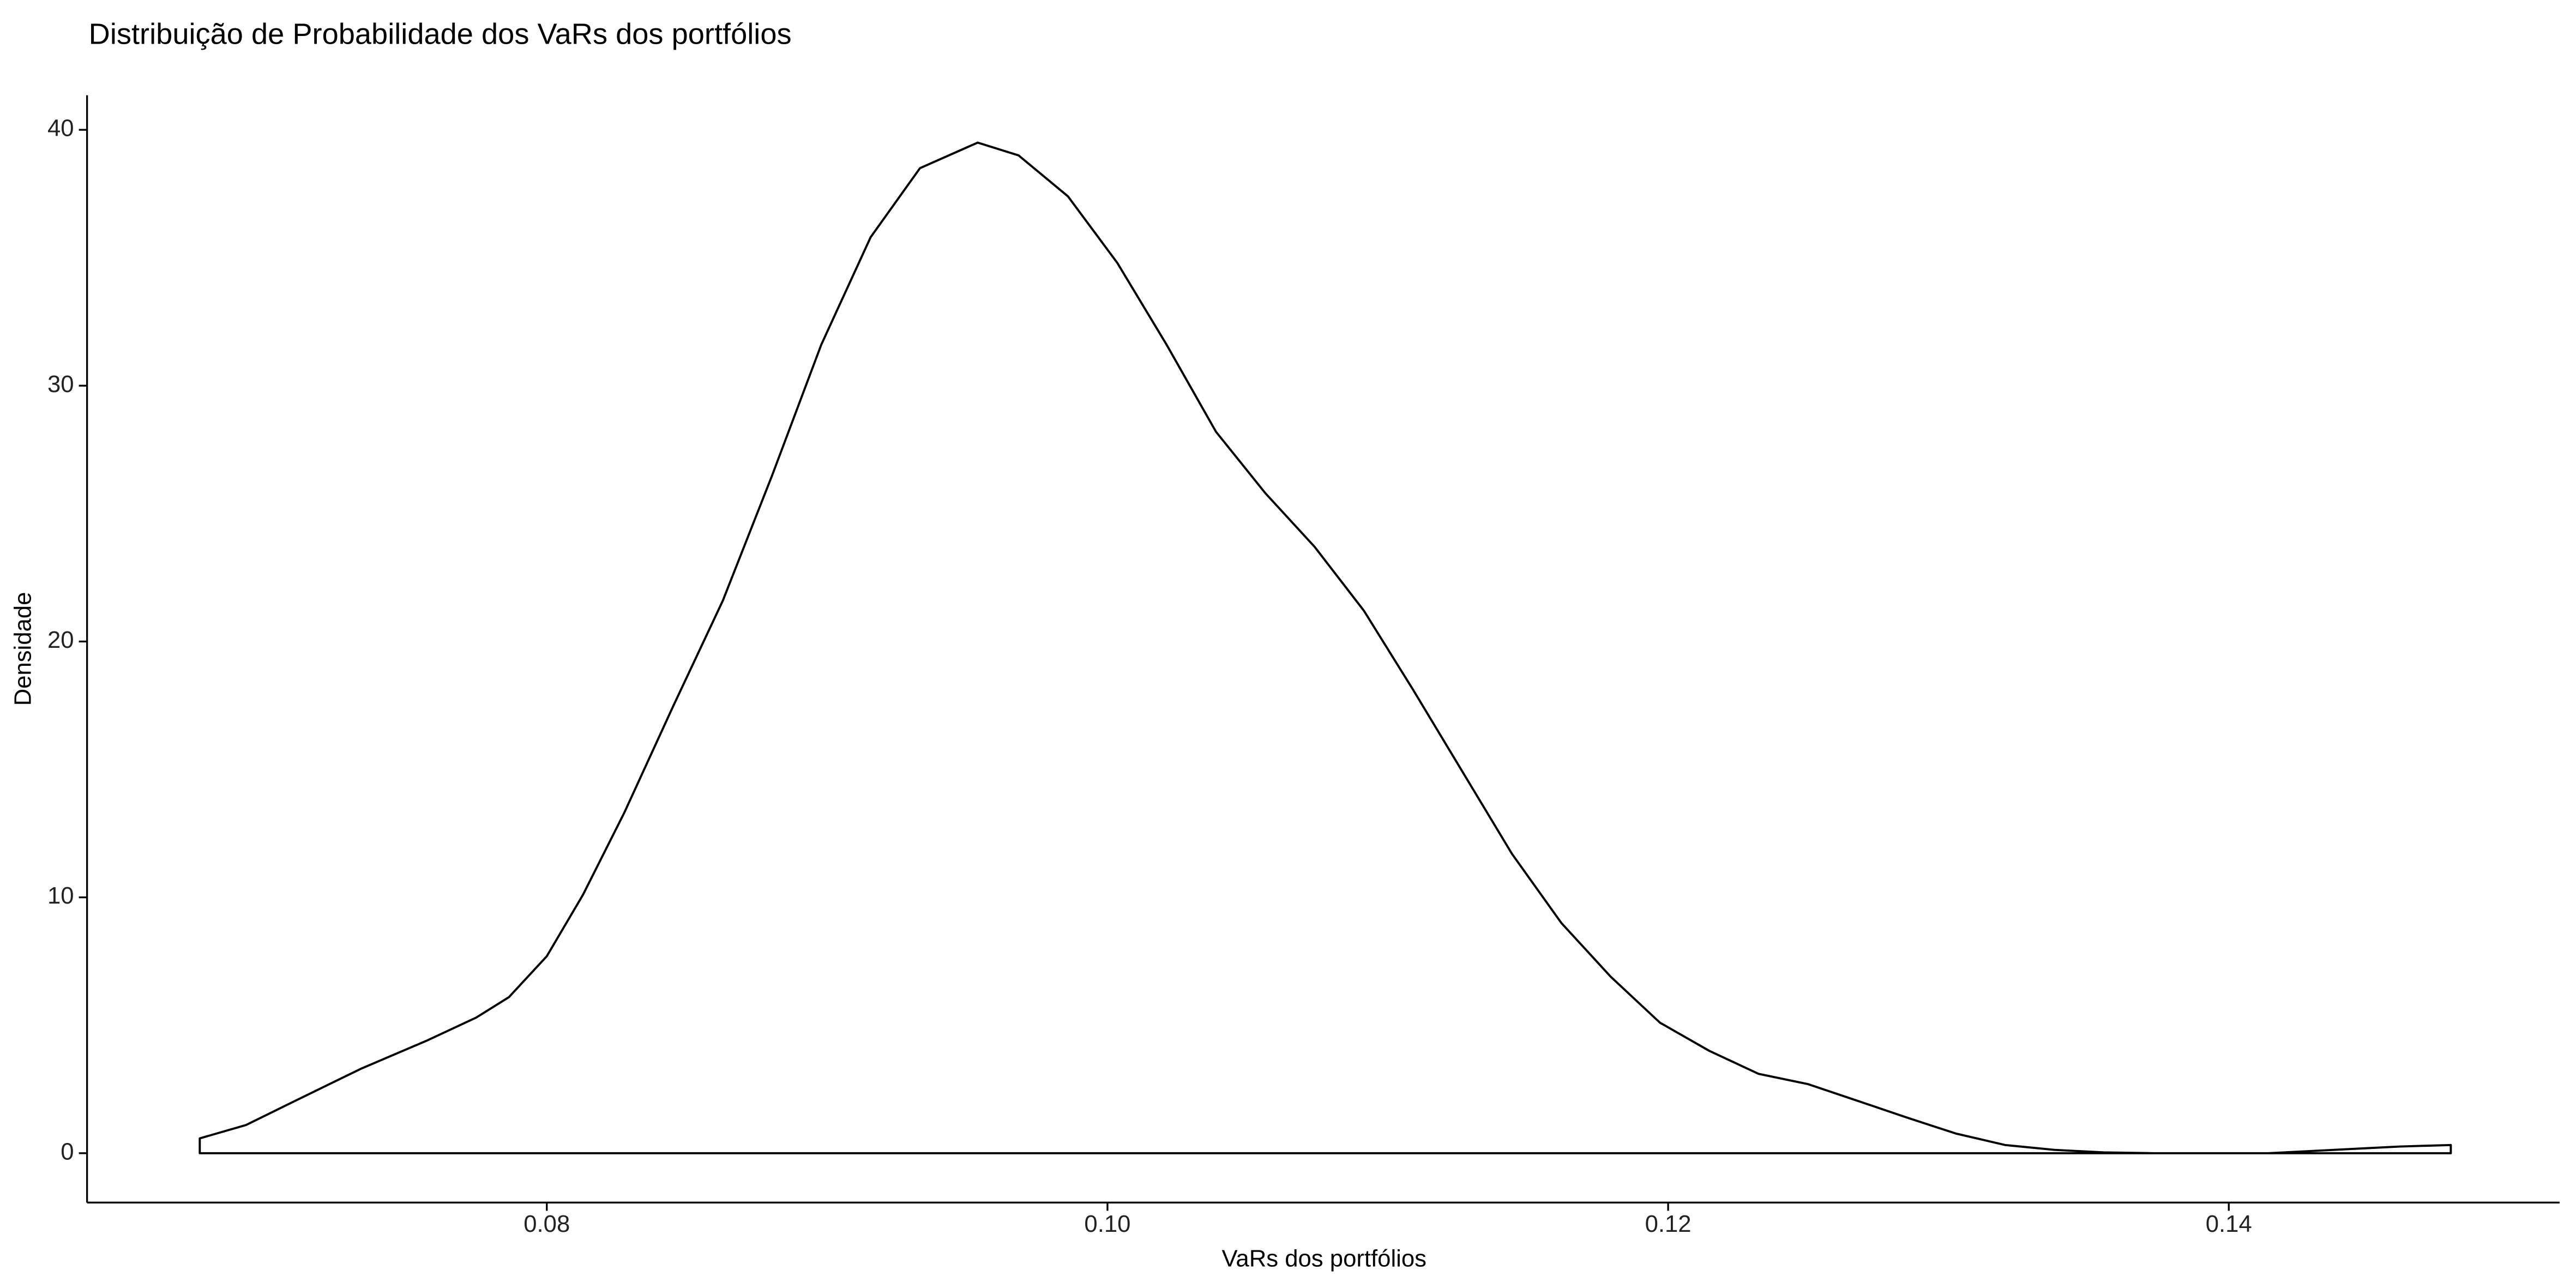  Describe the element at coordinates (23, 649) in the screenshot. I see `y-axis-label: Densidade` at that location.